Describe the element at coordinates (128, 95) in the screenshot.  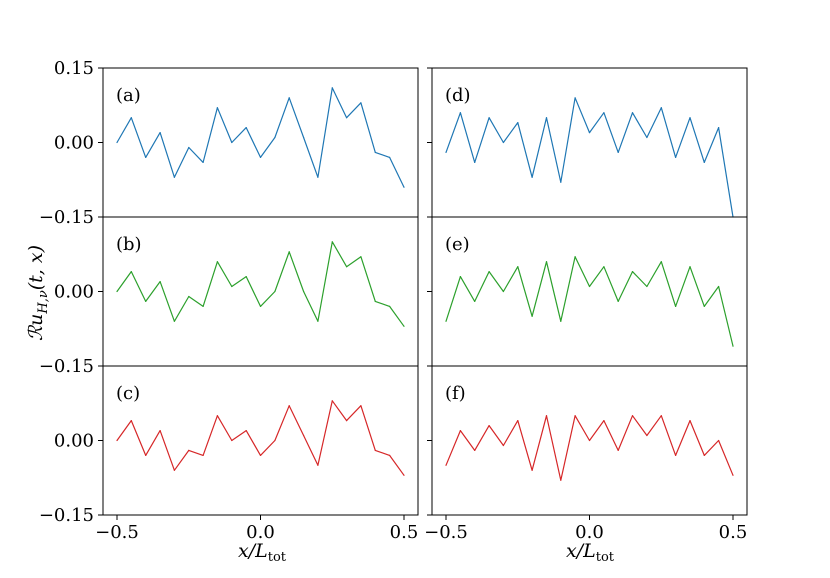
I see `panel-label: (a)` at that location.